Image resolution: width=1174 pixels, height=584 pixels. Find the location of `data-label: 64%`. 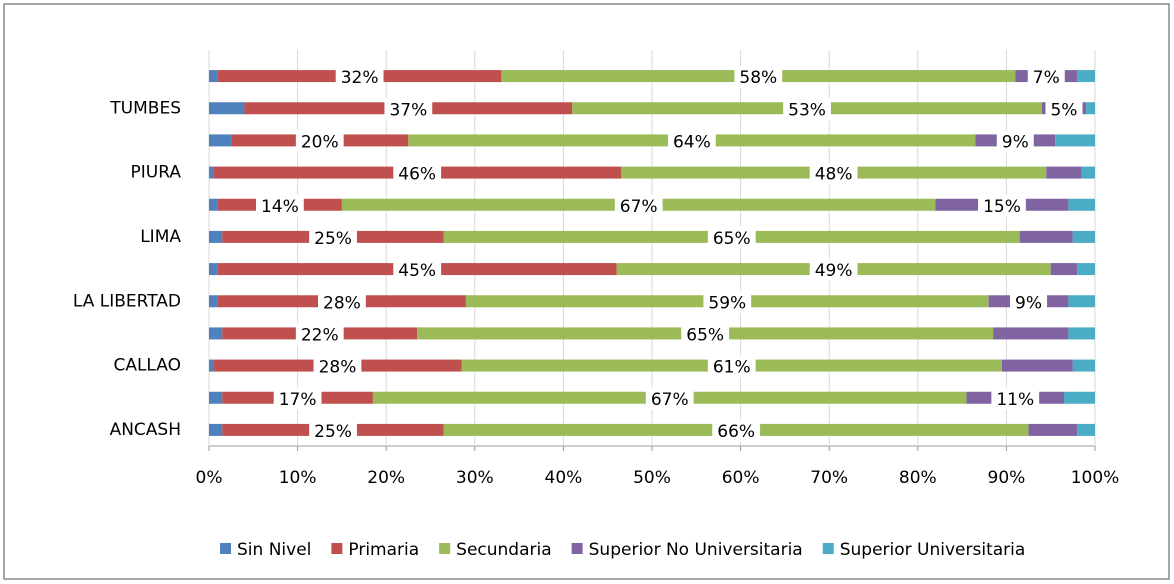

data-label: 64% is located at coordinates (692, 142).